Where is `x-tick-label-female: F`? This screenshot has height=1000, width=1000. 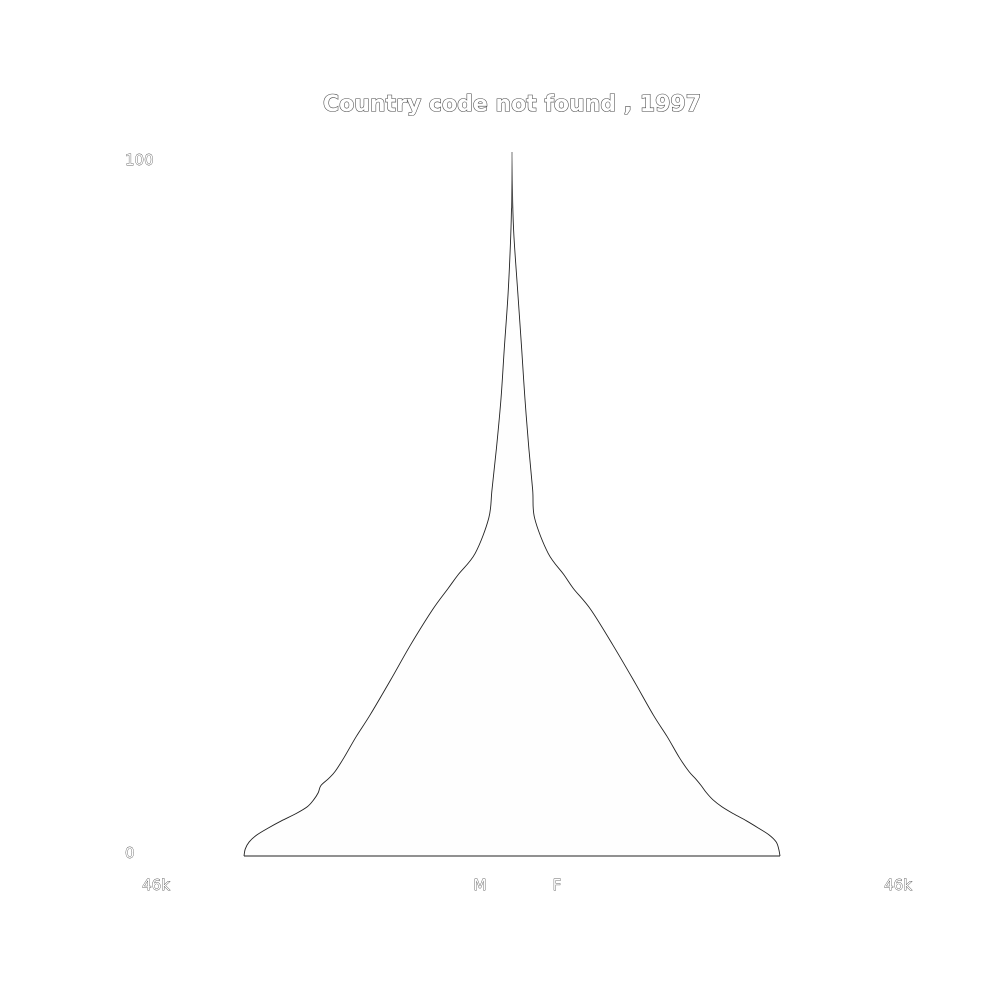 x-tick-label-female: F is located at coordinates (557, 885).